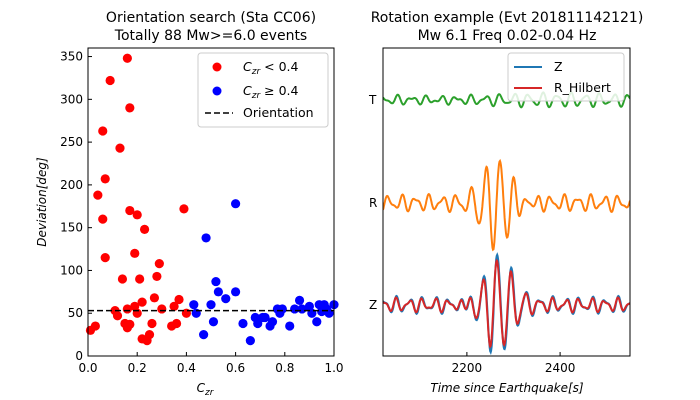 The width and height of the screenshot is (700, 400). What do you see at coordinates (211, 363) in the screenshot?
I see `left-x-ticks: 0.0 0.2 0.4 0.6 0.8 1.0` at bounding box center [211, 363].